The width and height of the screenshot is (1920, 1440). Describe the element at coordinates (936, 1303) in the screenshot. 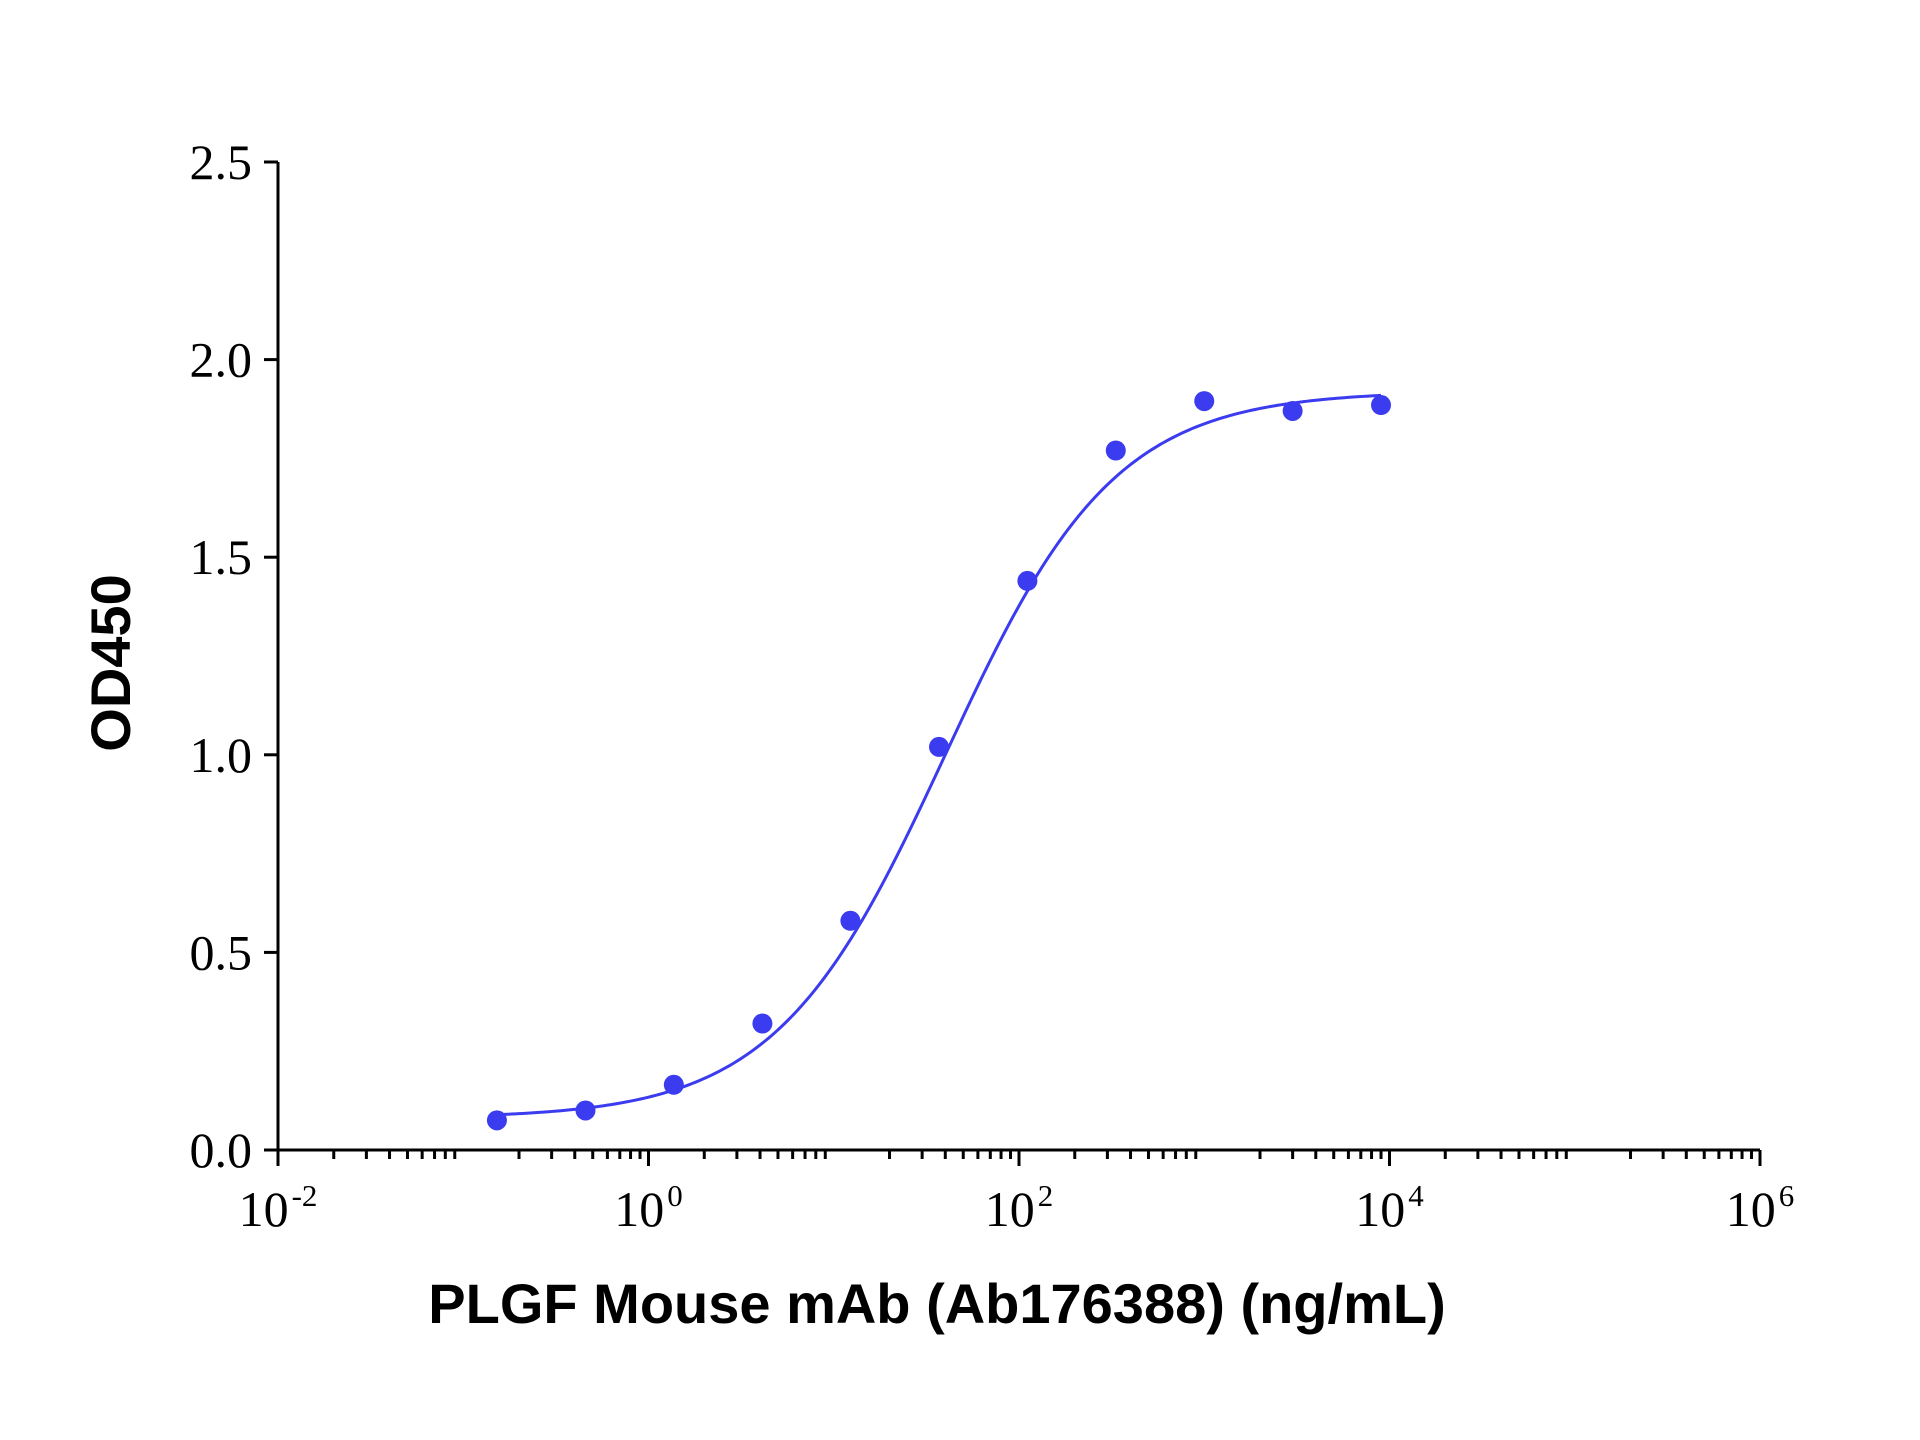

I see `x-axis-title: PLGF Mouse mAb (Ab176388) (ng/mL)` at that location.